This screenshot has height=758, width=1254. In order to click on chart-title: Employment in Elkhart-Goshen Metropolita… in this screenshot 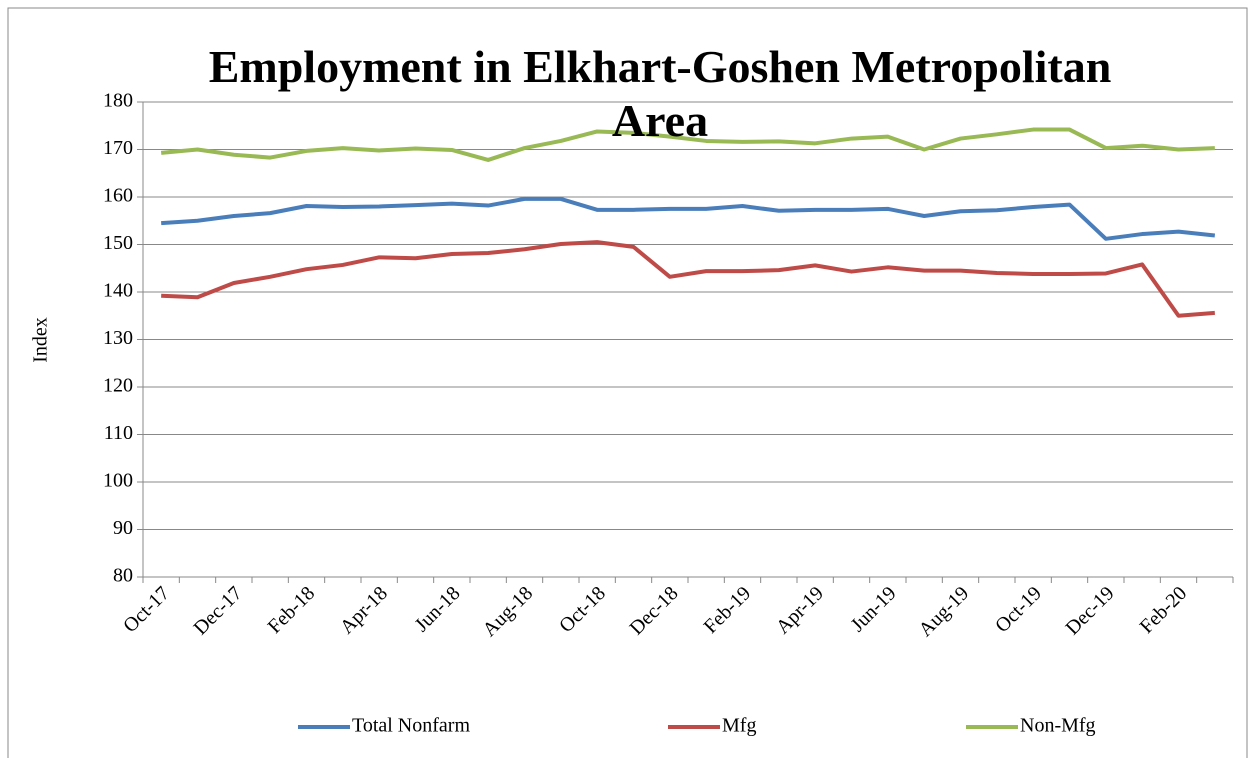, I will do `click(660, 93)`.